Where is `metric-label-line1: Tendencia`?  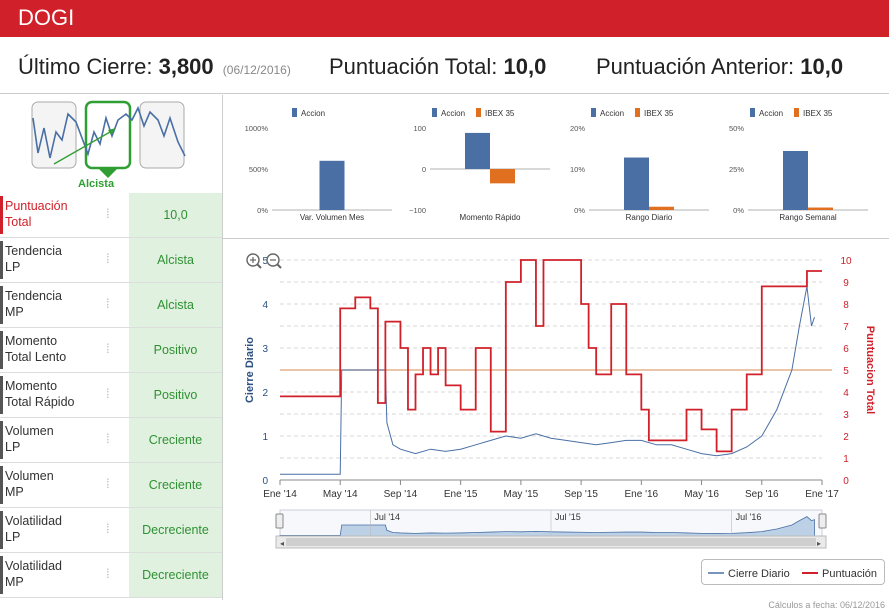 metric-label-line1: Tendencia is located at coordinates (33, 251).